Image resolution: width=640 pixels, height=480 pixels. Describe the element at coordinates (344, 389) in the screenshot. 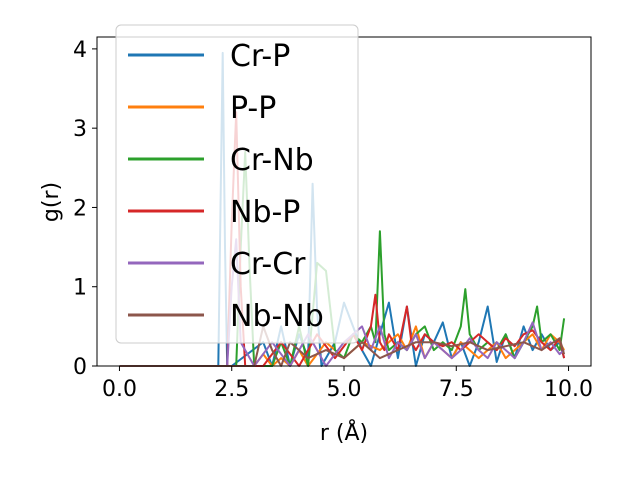

I see `x-tick-label: 5.0` at that location.